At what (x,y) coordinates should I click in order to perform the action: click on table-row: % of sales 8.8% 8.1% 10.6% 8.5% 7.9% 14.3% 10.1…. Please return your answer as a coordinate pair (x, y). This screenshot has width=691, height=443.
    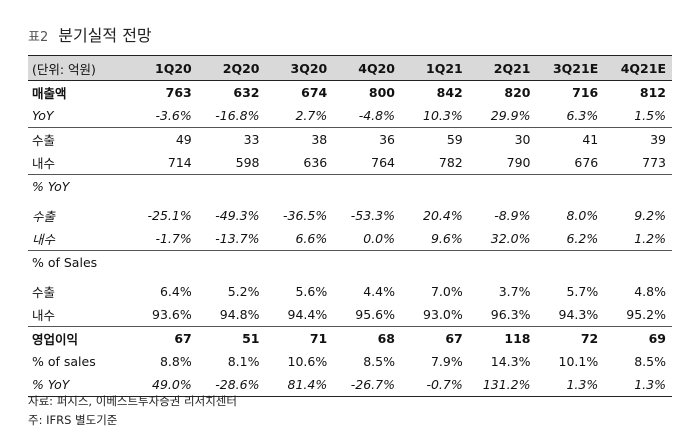
    Looking at the image, I should click on (350, 361).